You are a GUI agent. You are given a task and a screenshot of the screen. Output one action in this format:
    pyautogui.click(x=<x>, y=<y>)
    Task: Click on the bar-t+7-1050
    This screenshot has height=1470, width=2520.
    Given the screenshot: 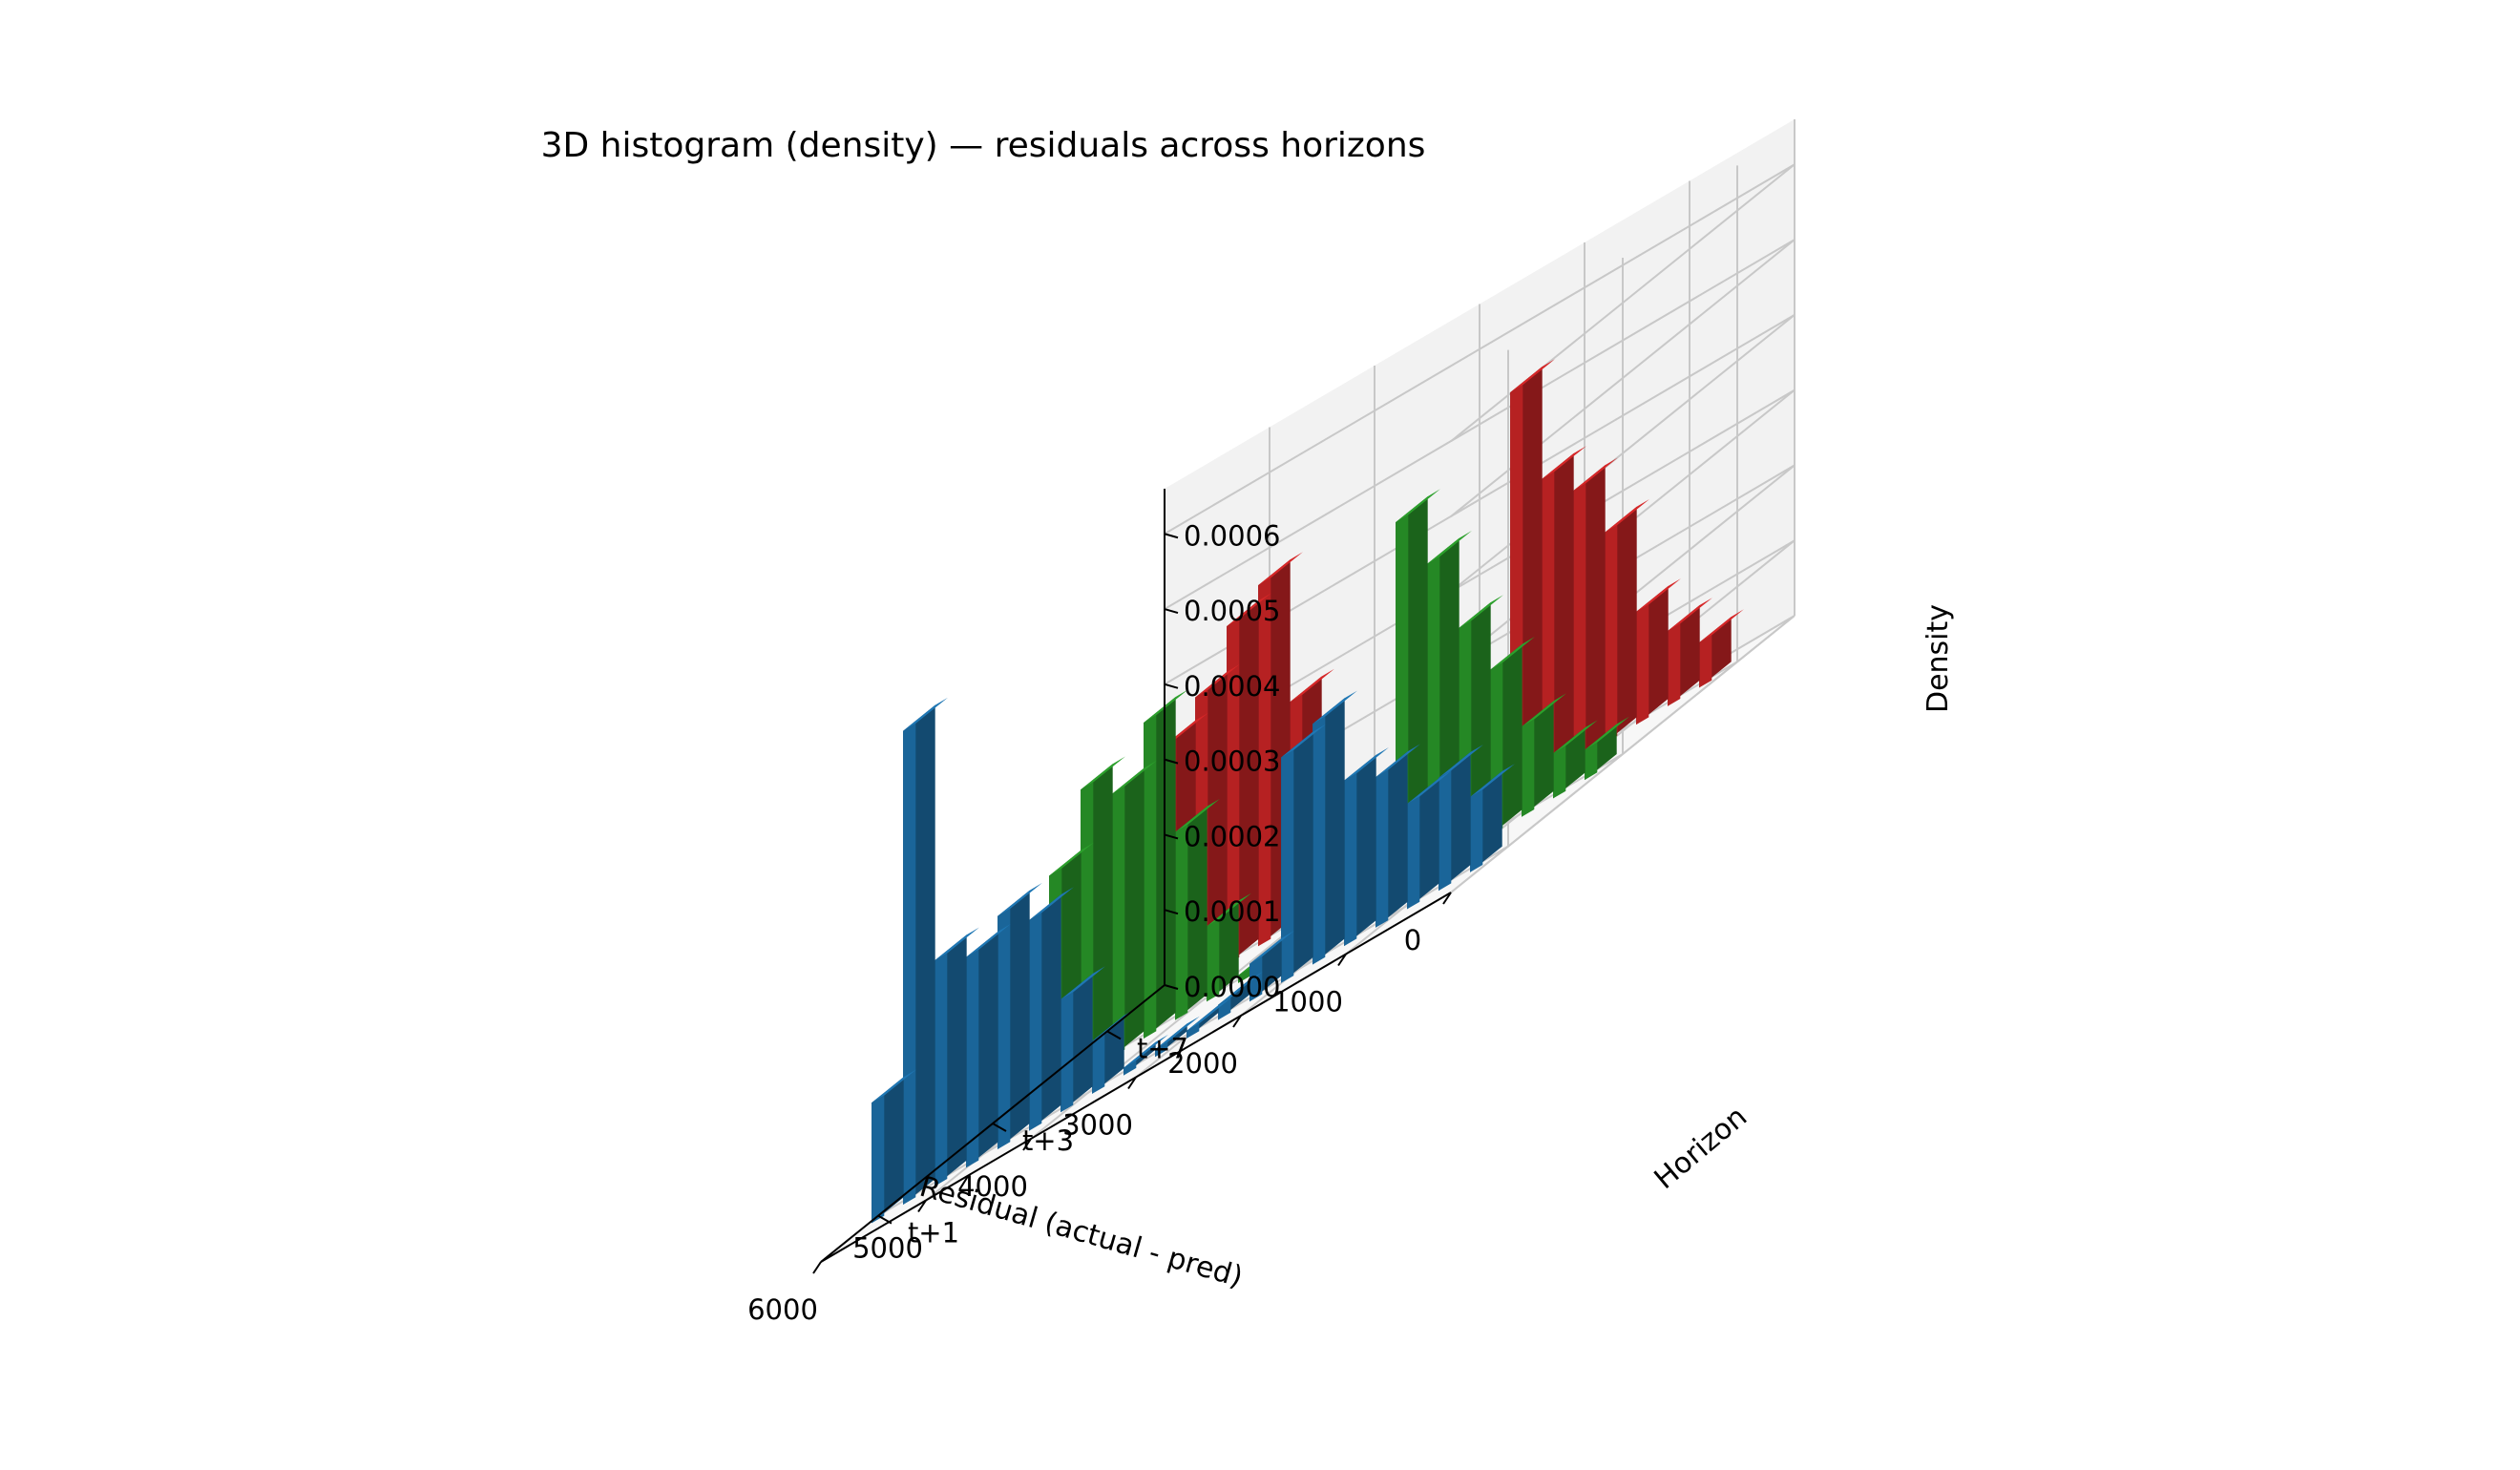 What is the action you would take?
    pyautogui.click(x=1627, y=621)
    